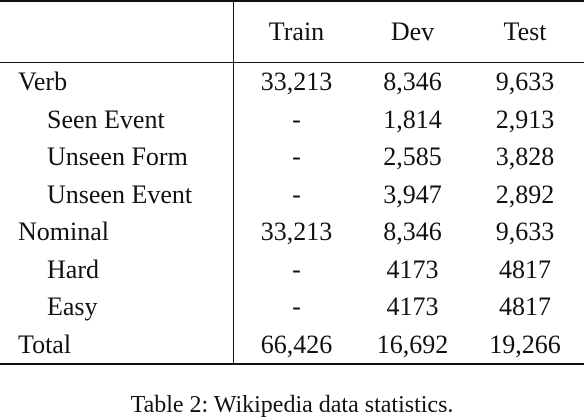 This screenshot has height=419, width=584. I want to click on cell-dev: 3,947, so click(413, 195).